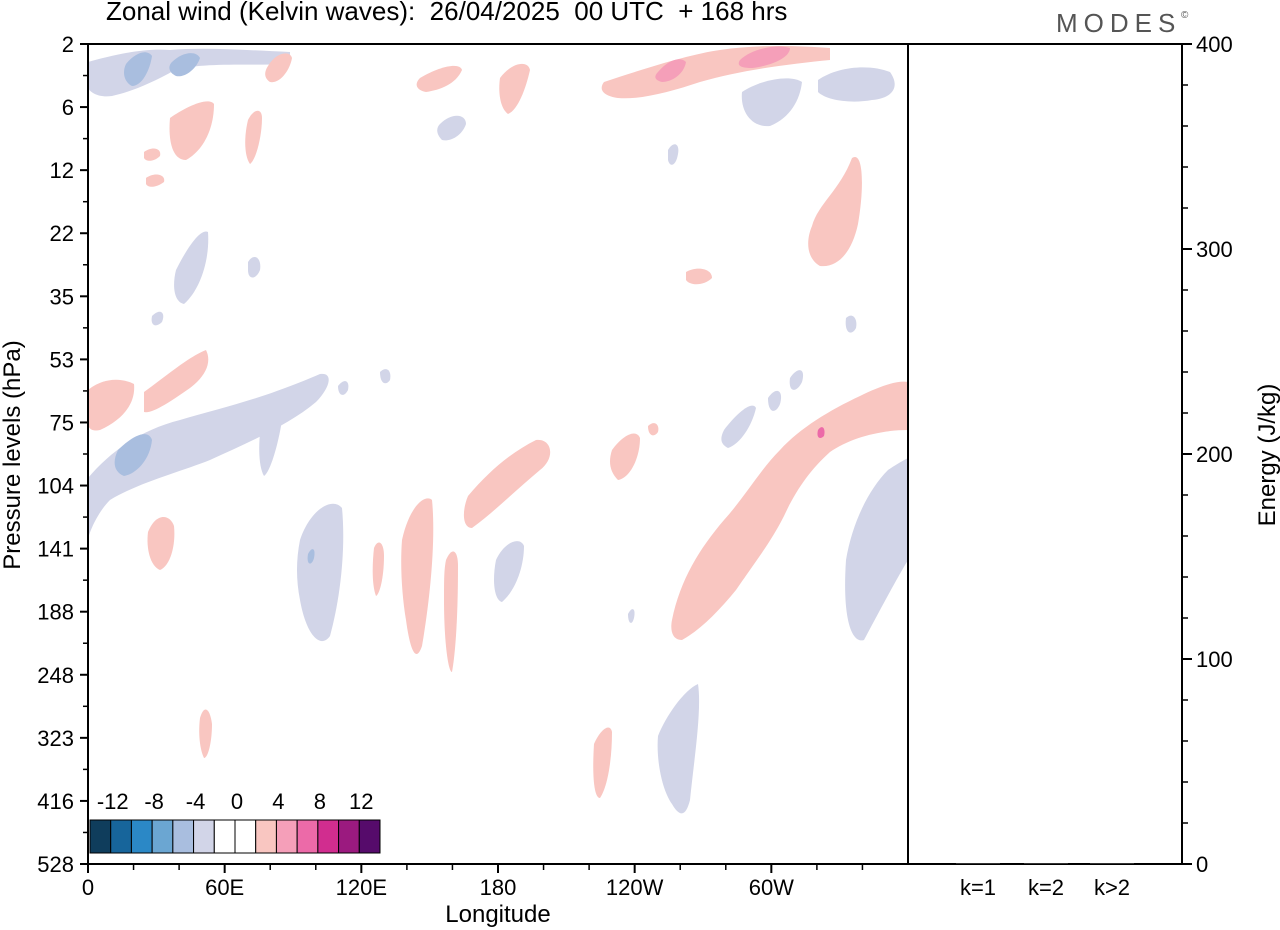 Image resolution: width=1280 pixels, height=930 pixels. Describe the element at coordinates (1214, 659) in the screenshot. I see `energy-tick-label: 100` at that location.